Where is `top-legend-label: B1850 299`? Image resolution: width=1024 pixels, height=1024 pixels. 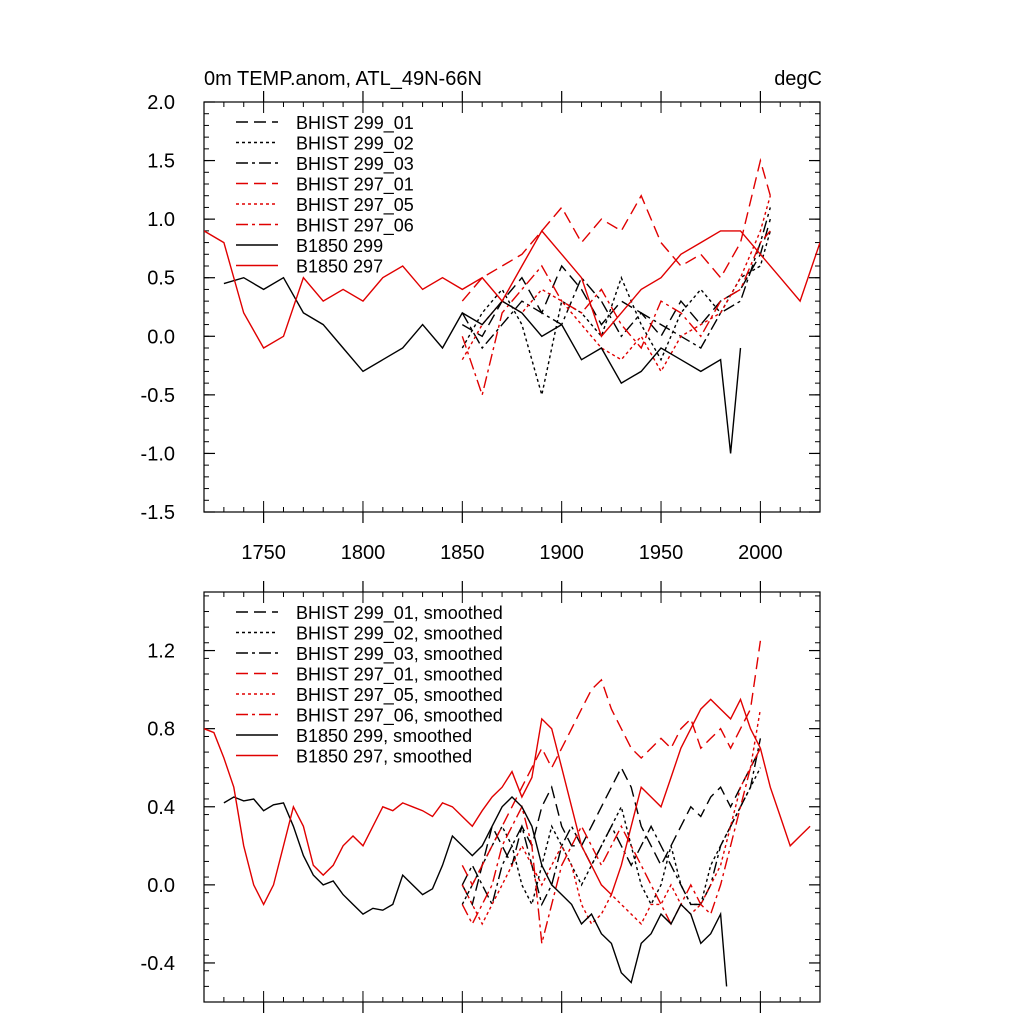 top-legend-label: B1850 299 is located at coordinates (339, 246).